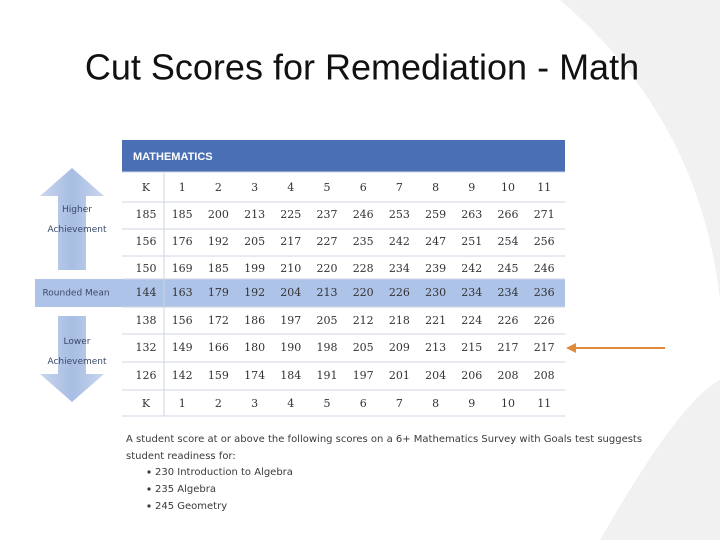 The image size is (720, 540). Describe the element at coordinates (254, 347) in the screenshot. I see `score-cell: 180` at that location.